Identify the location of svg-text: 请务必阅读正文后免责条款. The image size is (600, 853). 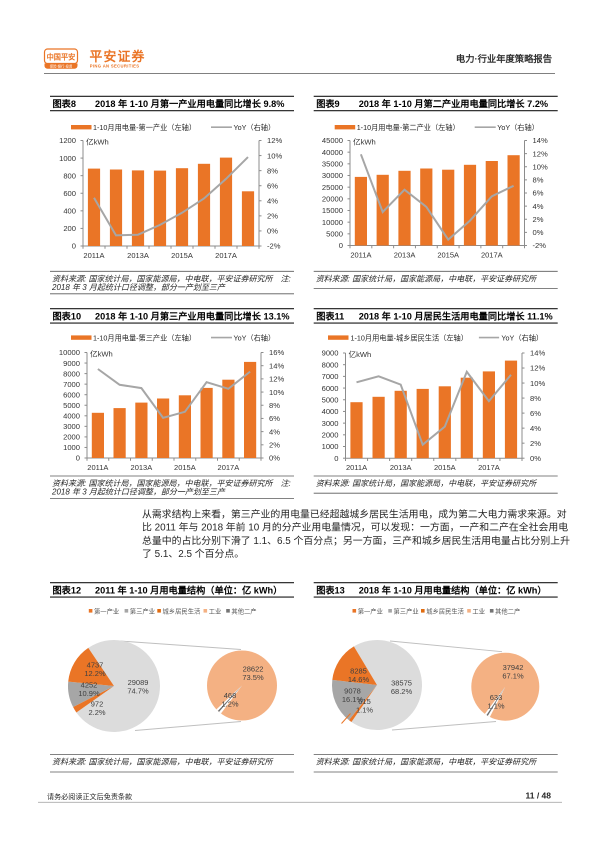
(89, 796).